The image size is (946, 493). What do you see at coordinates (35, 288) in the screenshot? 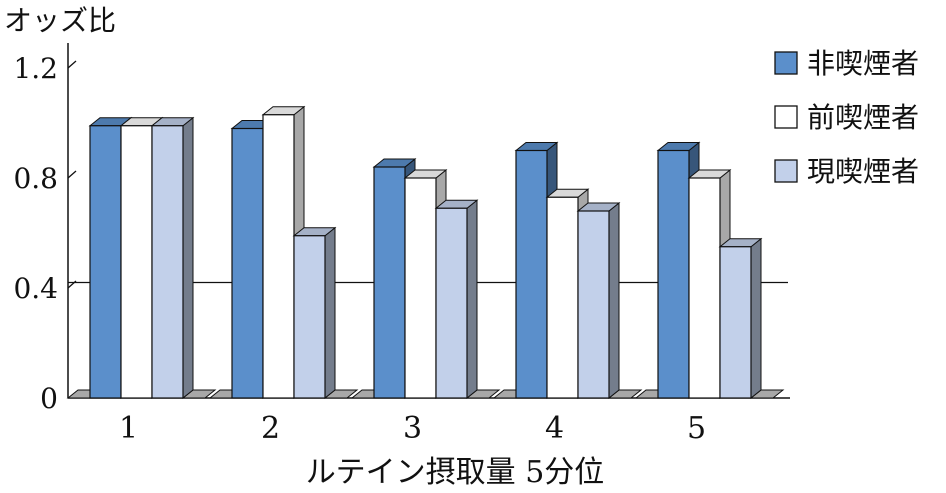
I see `y-tick-label: 0.4` at bounding box center [35, 288].